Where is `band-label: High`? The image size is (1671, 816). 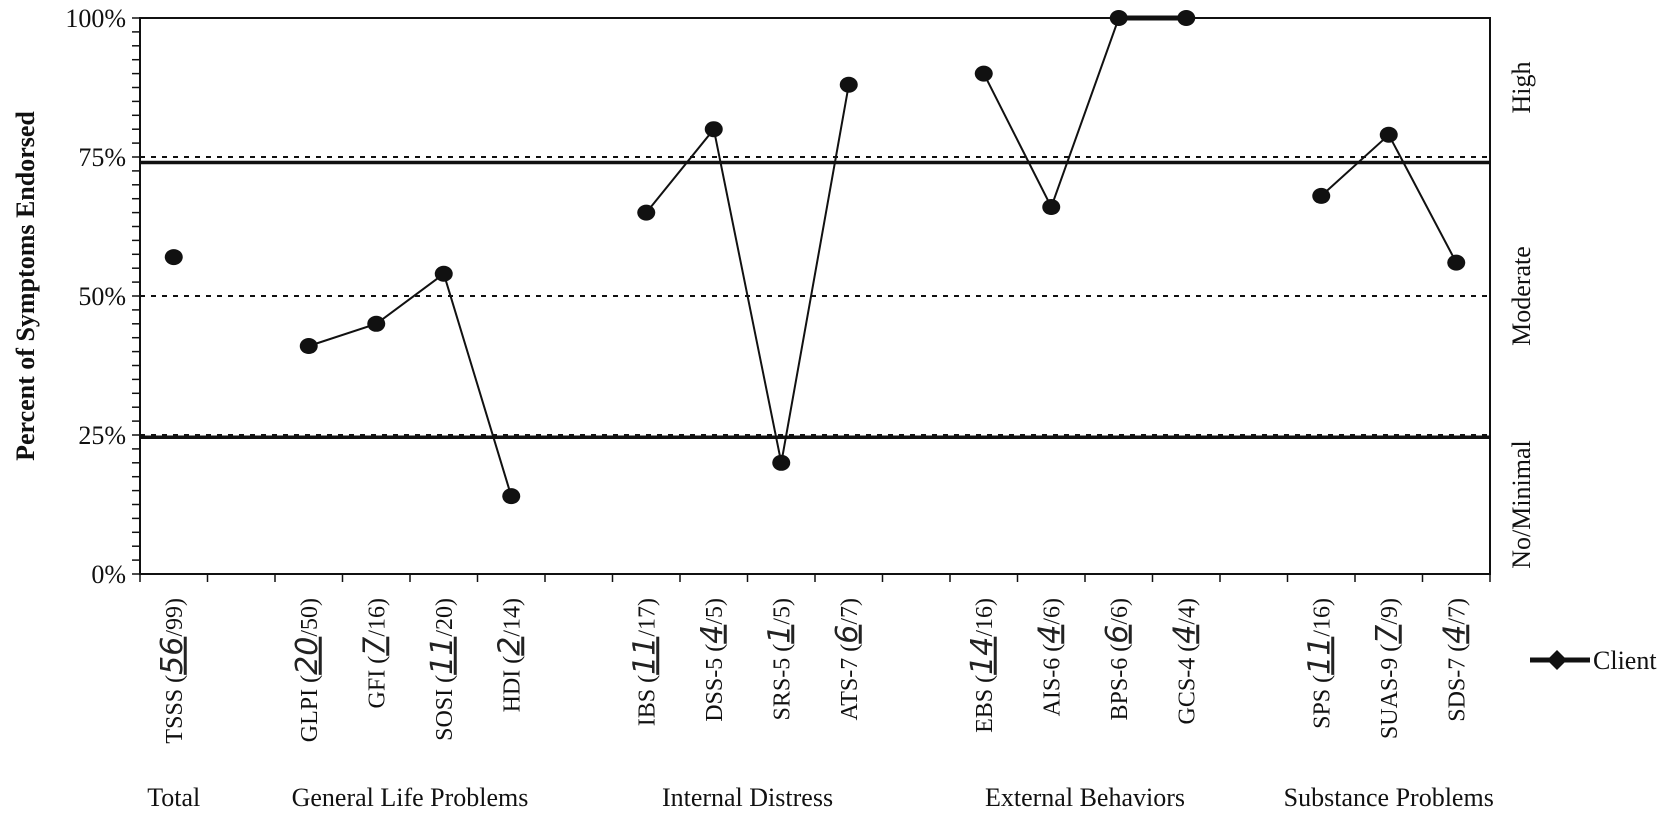 band-label: High is located at coordinates (1521, 88).